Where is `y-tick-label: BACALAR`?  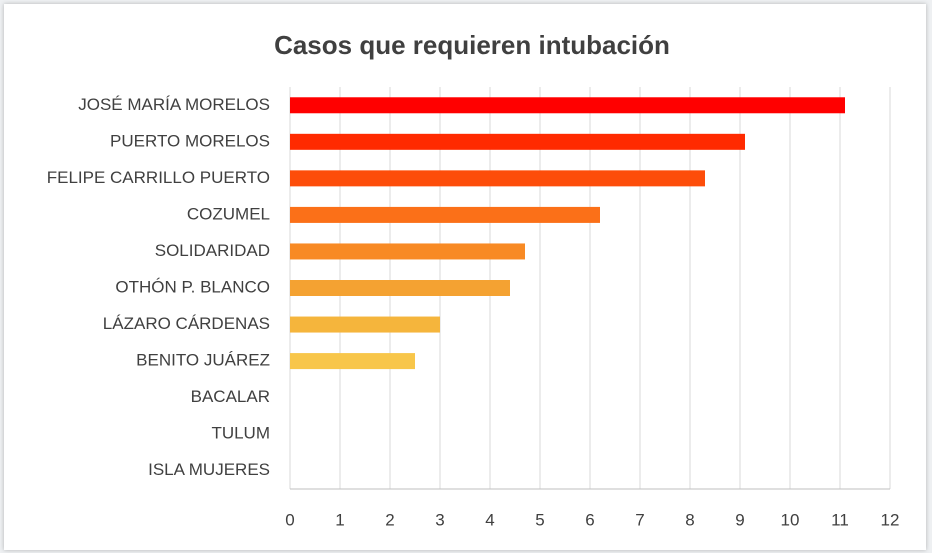 y-tick-label: BACALAR is located at coordinates (230, 396).